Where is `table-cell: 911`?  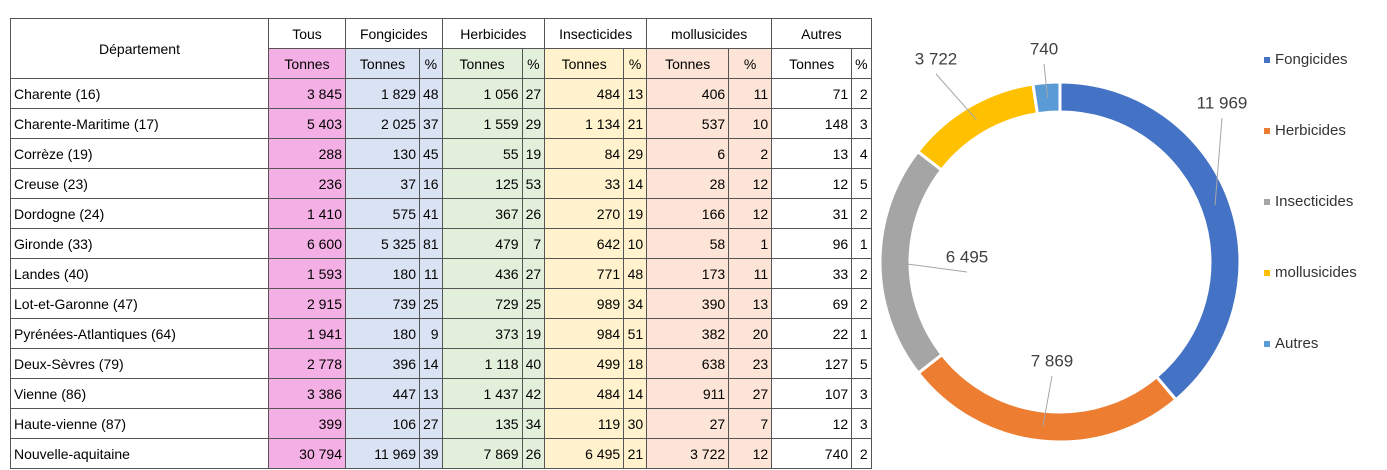
table-cell: 911 is located at coordinates (688, 393).